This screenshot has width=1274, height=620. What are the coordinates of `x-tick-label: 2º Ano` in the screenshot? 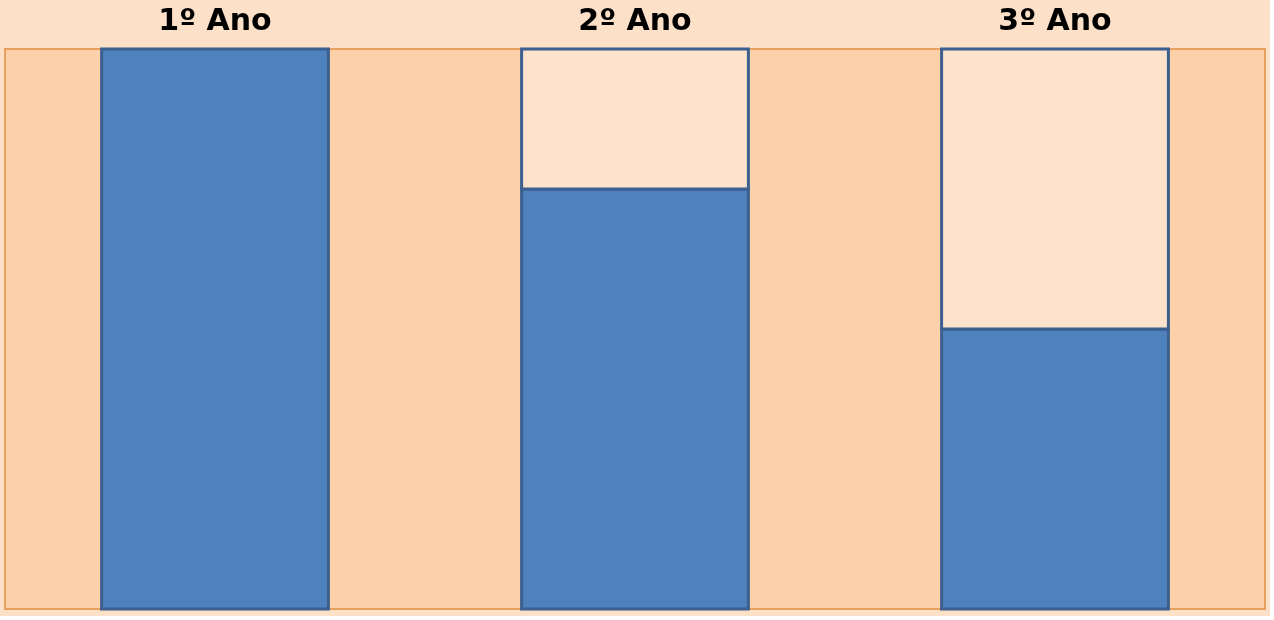 It's located at (635, 19).